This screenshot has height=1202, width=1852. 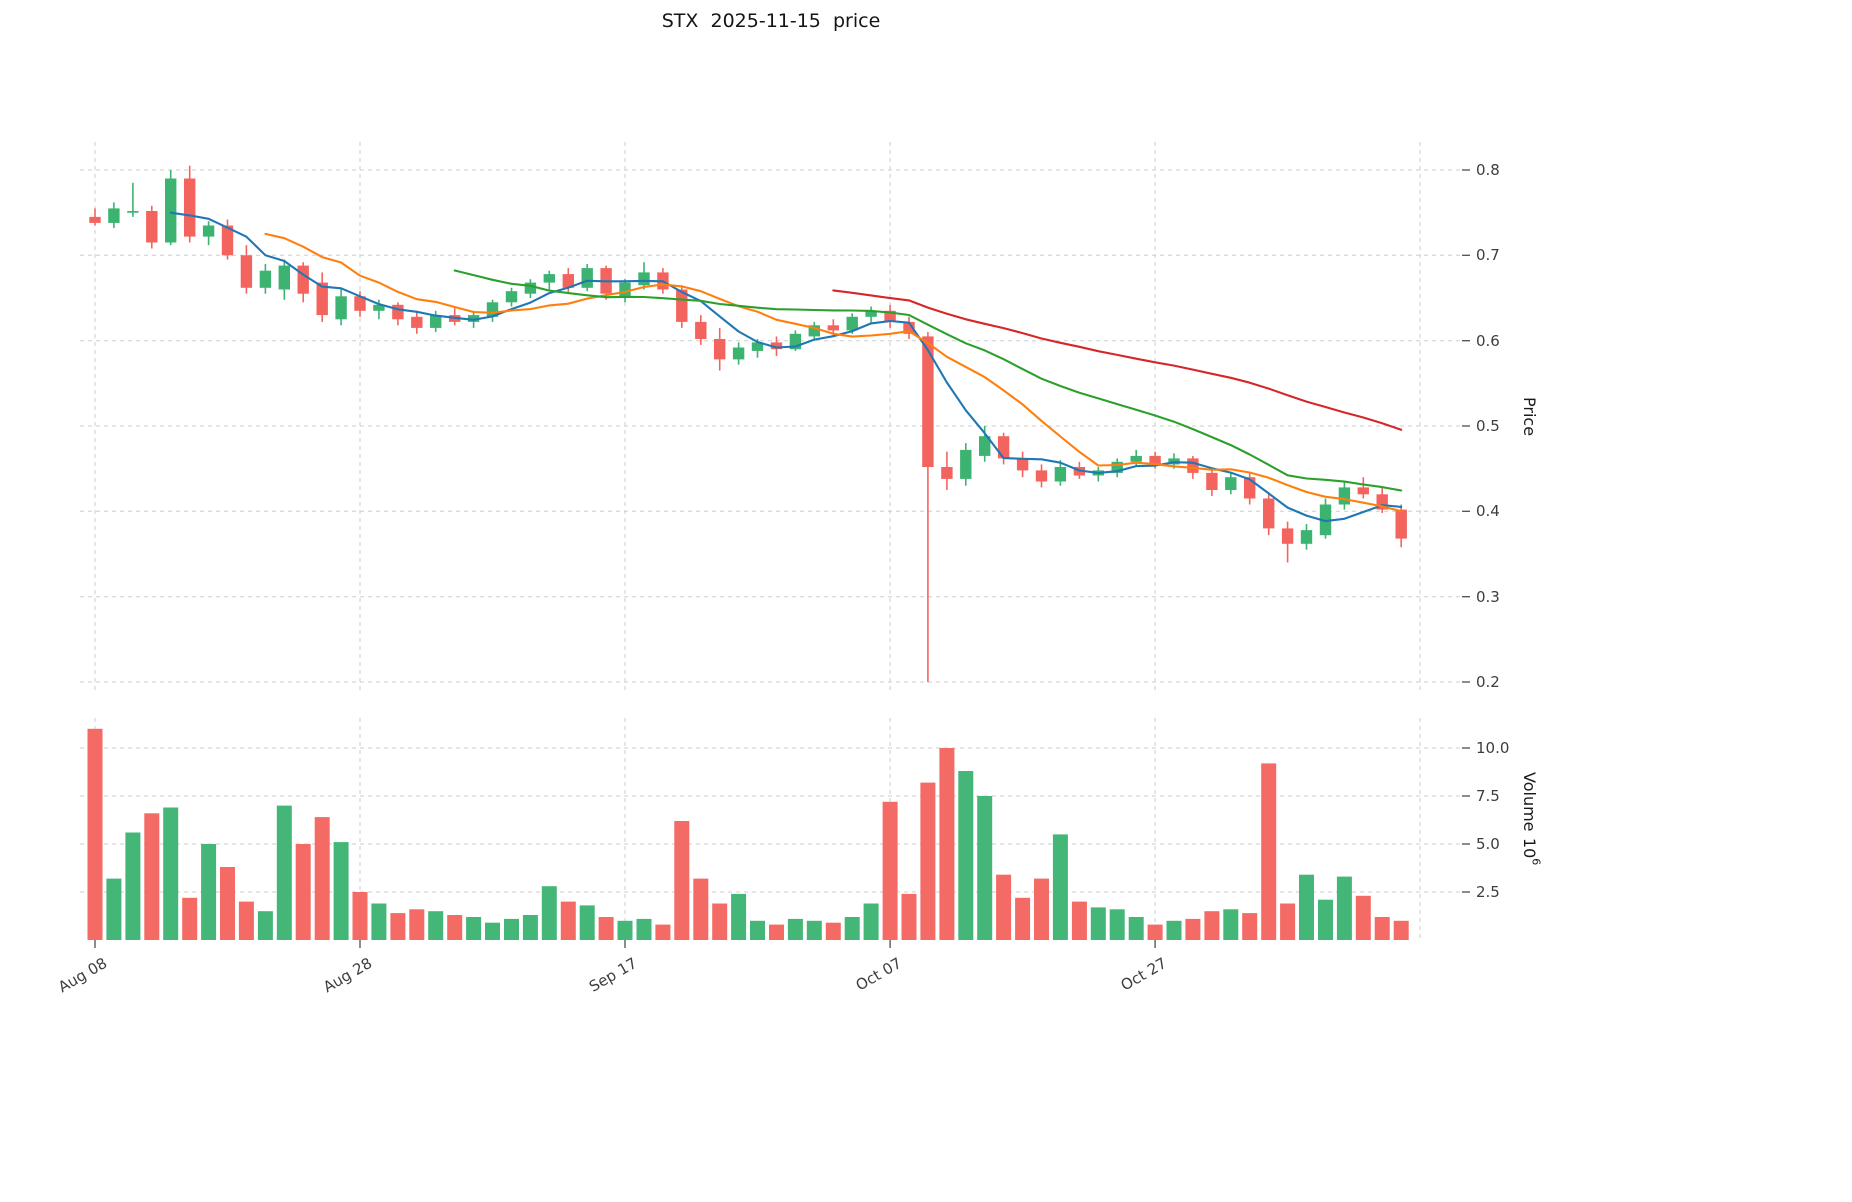 I want to click on volume-axis-label-text: Volume, so click(x=1529, y=802).